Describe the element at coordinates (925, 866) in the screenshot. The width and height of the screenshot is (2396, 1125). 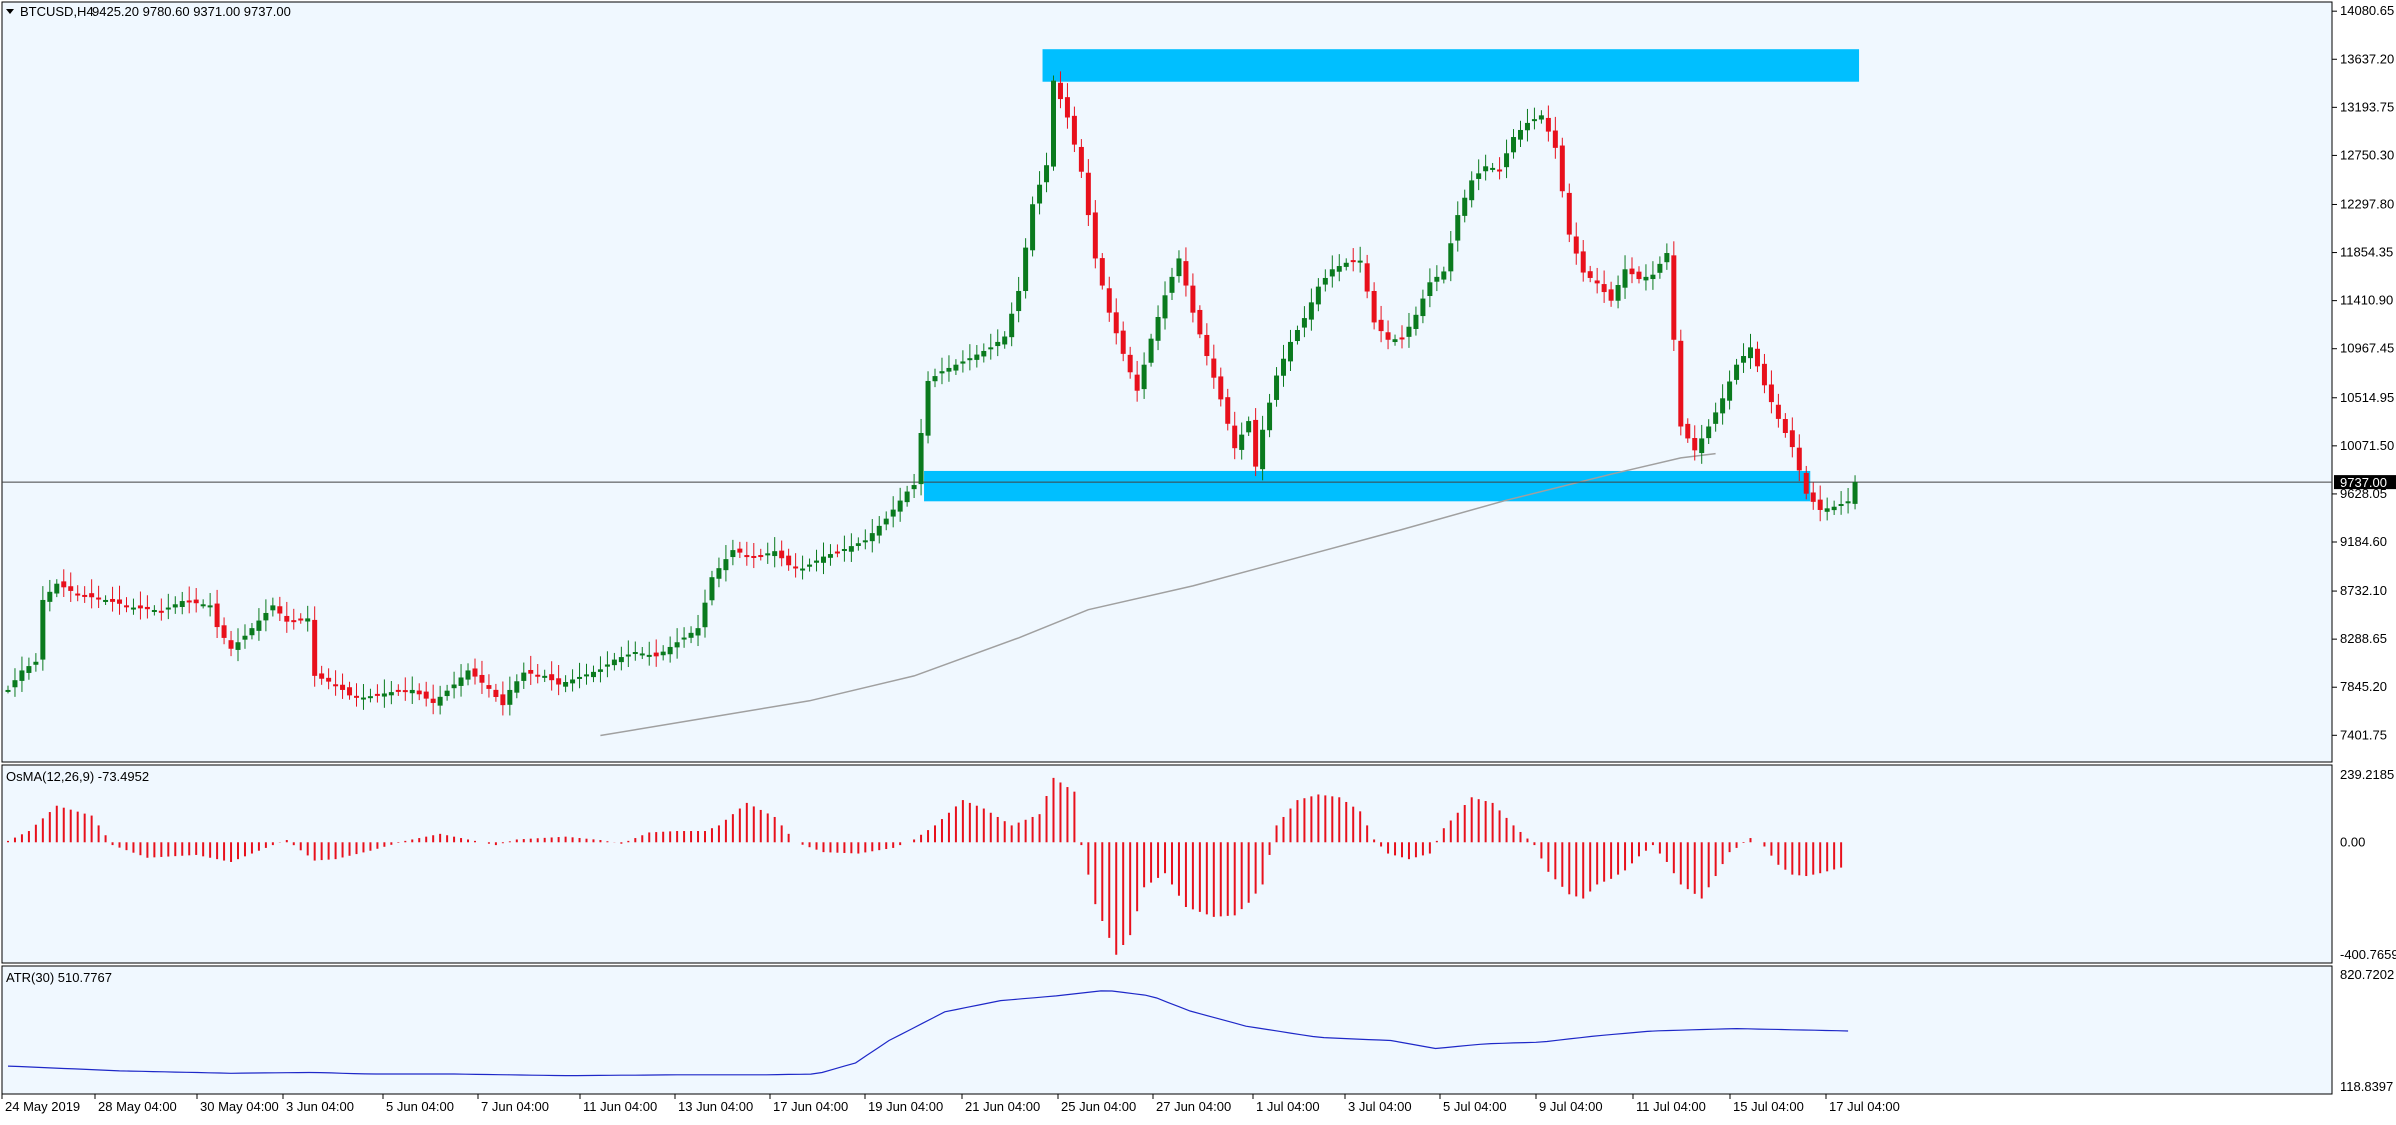
I see `osma-layer` at that location.